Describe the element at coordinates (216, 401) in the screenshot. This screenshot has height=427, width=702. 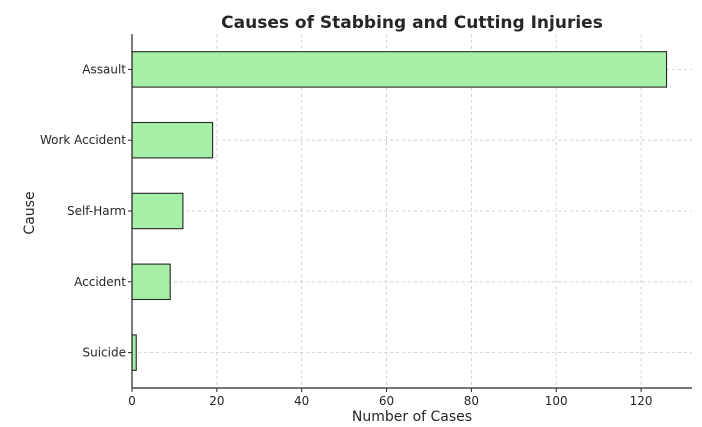
I see `x-tick-label: 20` at that location.